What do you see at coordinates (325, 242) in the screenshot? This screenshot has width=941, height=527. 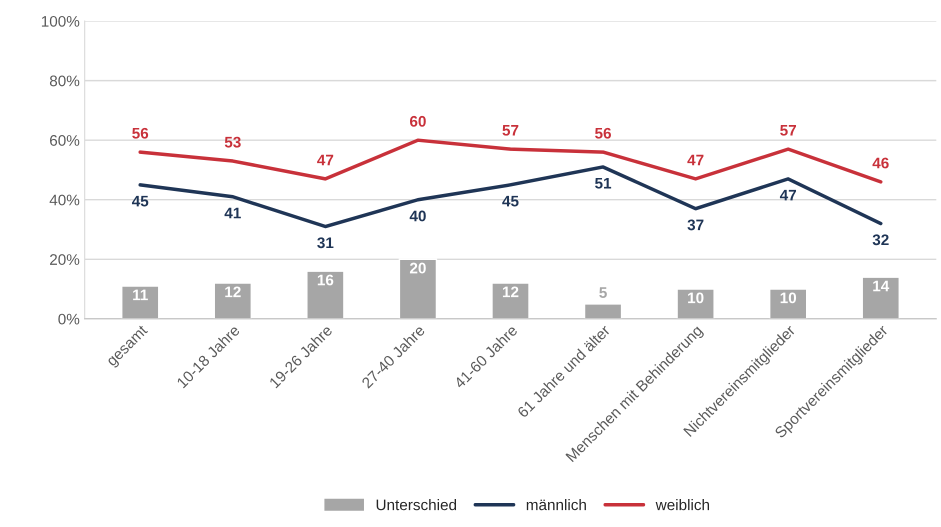 I see `data-label: 31` at bounding box center [325, 242].